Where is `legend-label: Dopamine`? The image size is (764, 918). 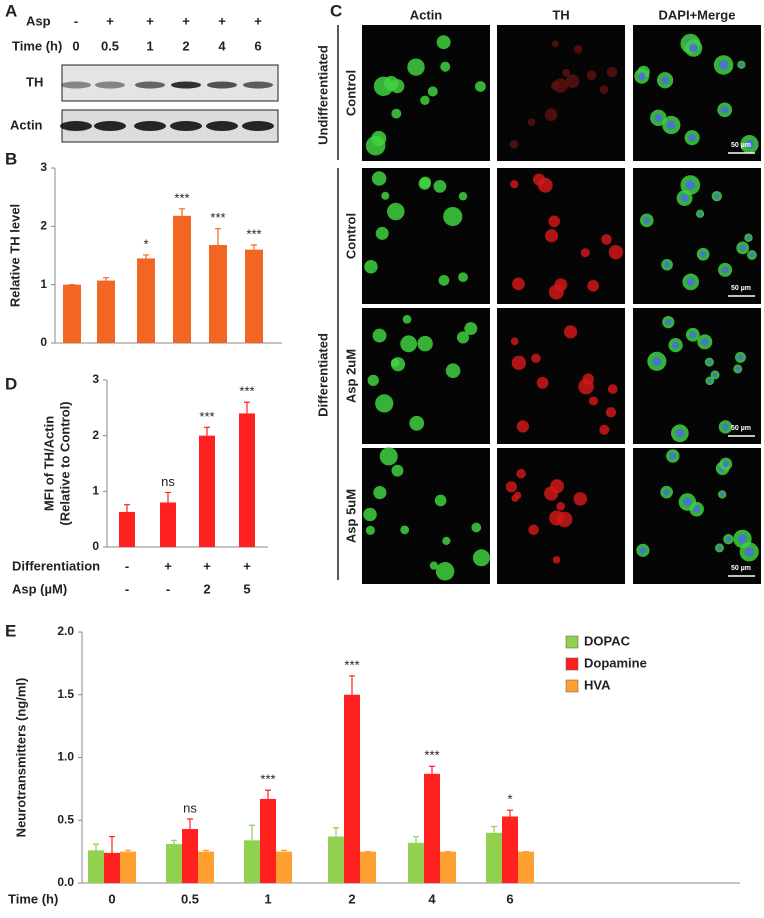
legend-label: Dopamine is located at coordinates (615, 662).